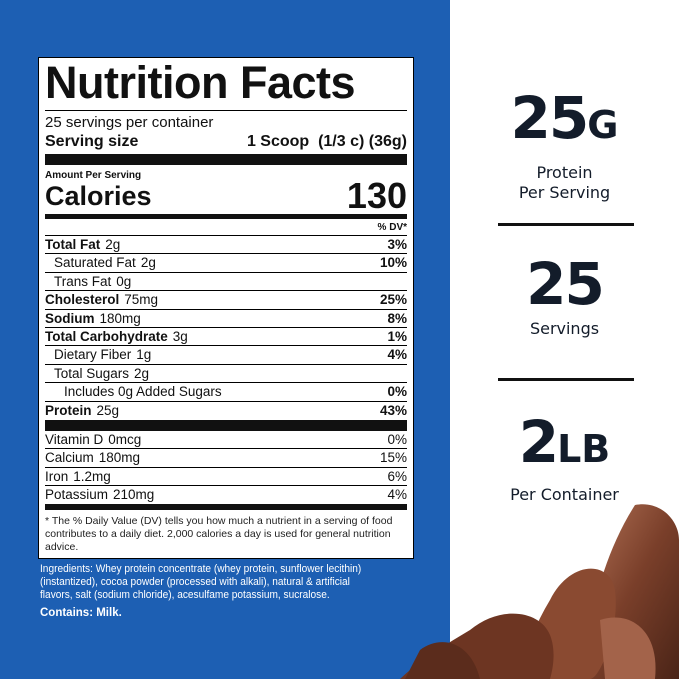 The image size is (679, 679). What do you see at coordinates (81, 613) in the screenshot?
I see `allergen-statement: Contains: Milk.` at bounding box center [81, 613].